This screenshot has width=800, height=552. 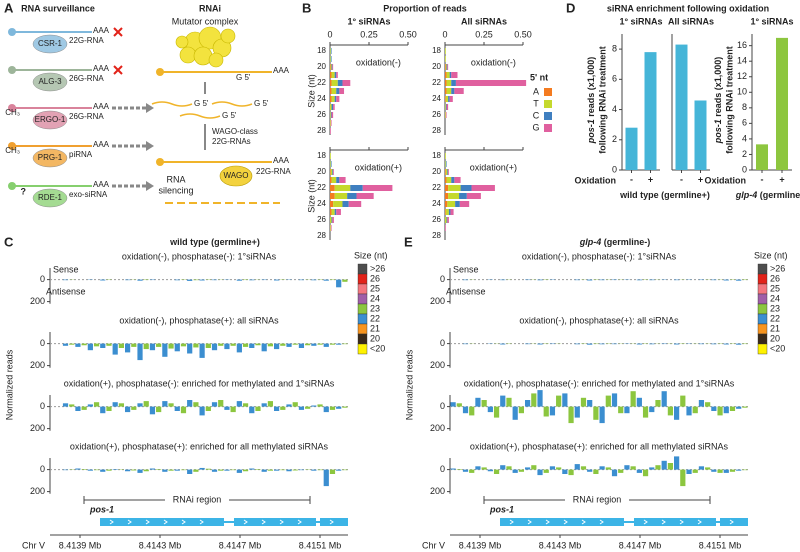 I want to click on silencing: silencing, so click(x=175, y=190).